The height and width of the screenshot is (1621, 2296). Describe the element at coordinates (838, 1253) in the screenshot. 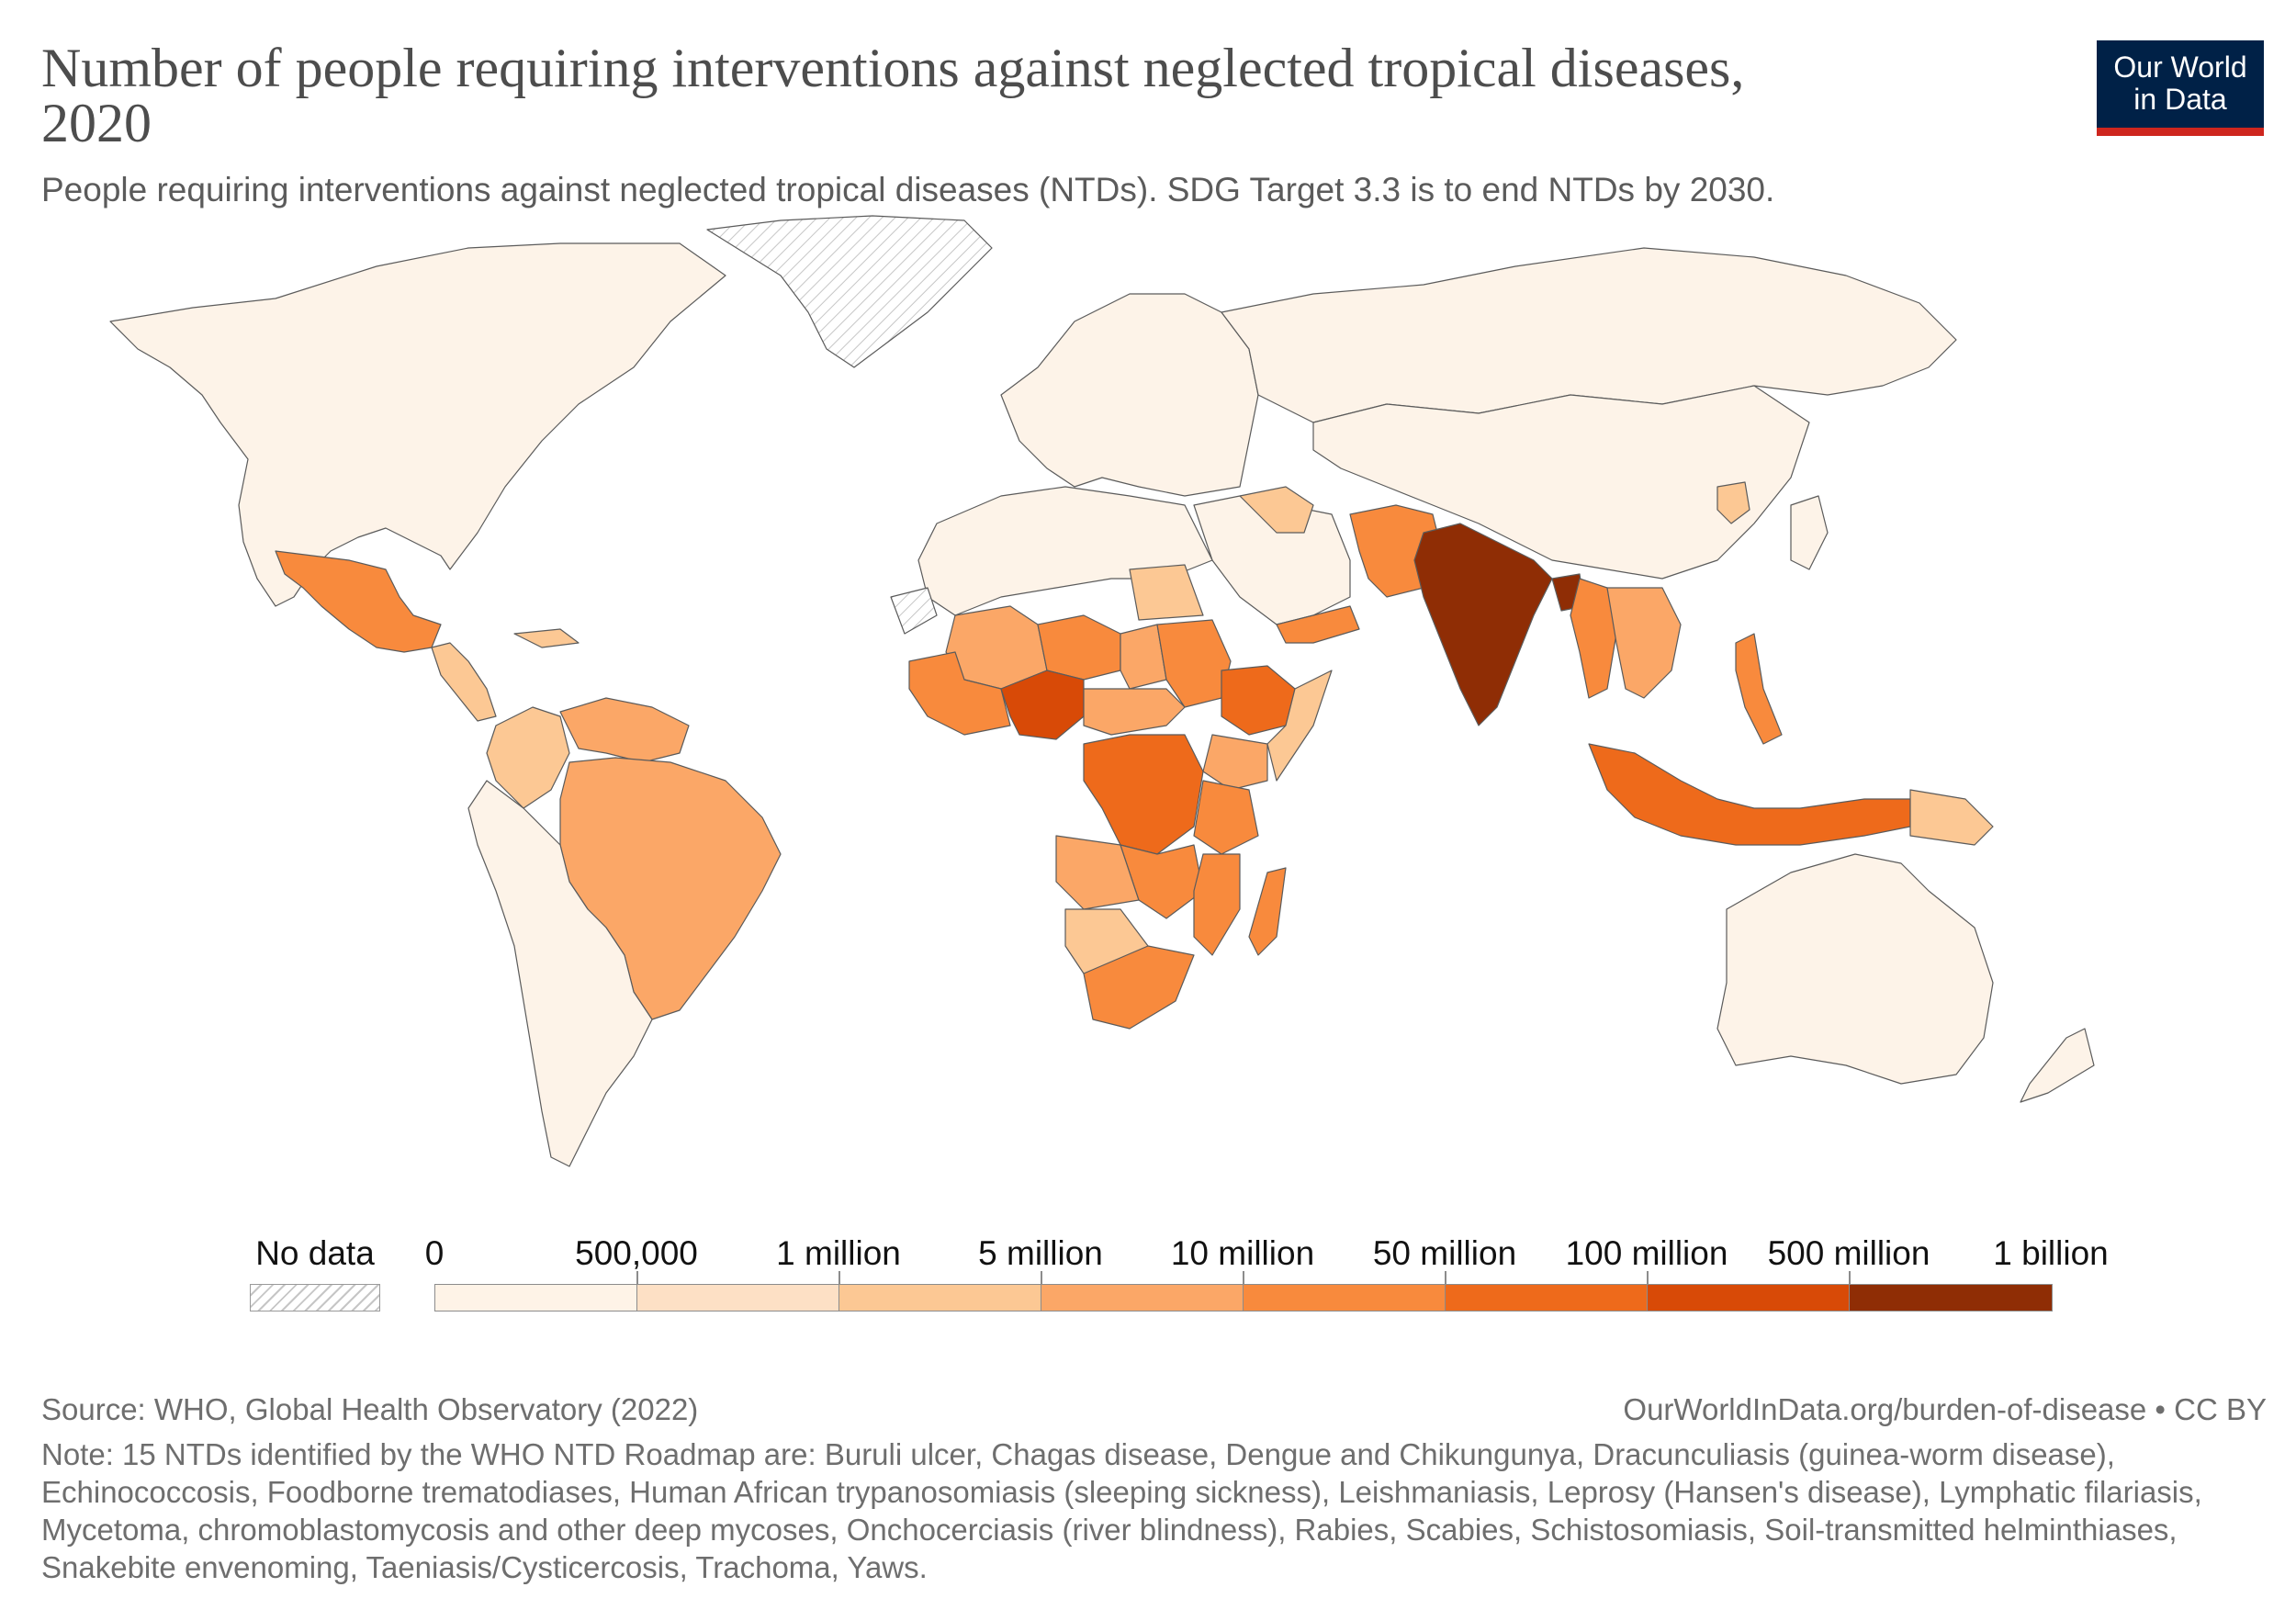

I see `legend-tick-label: 1 million` at that location.